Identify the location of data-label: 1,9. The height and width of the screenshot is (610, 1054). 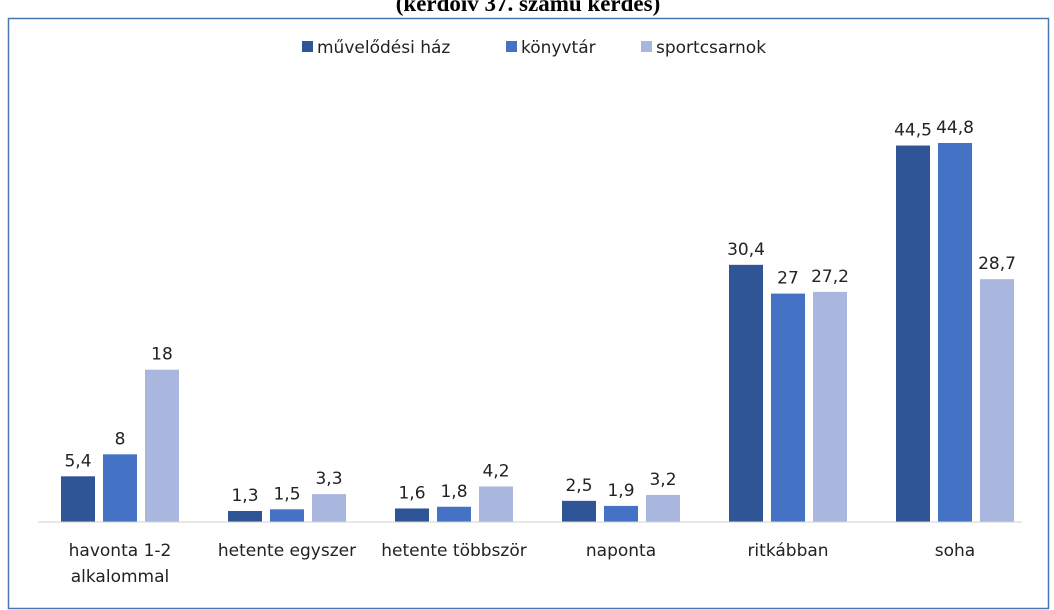
(620, 491).